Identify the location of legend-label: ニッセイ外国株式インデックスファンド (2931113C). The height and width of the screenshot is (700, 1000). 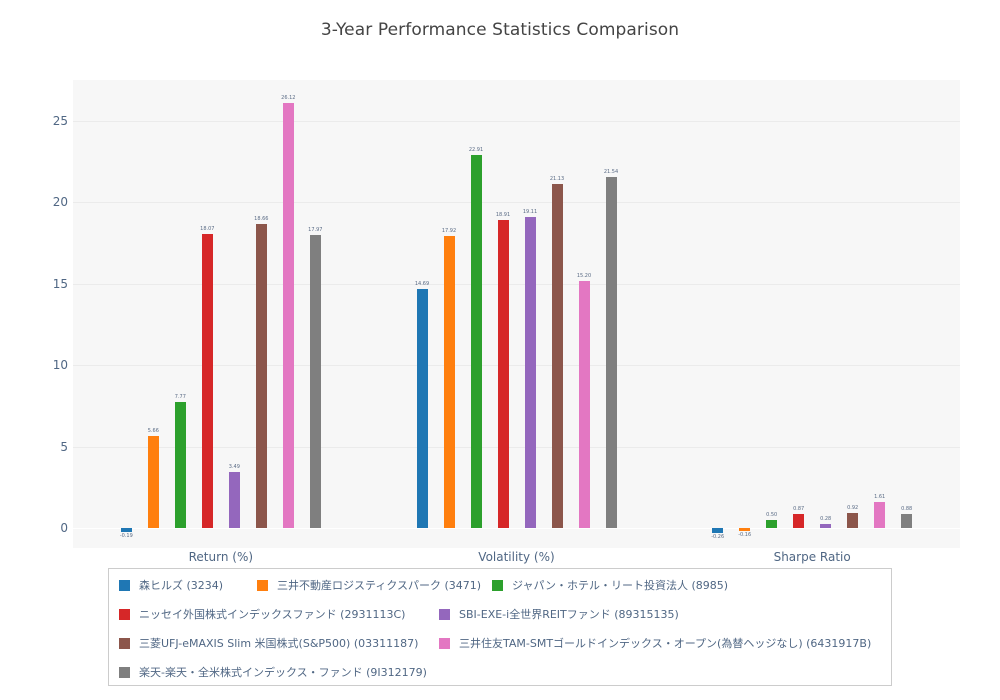
(272, 614).